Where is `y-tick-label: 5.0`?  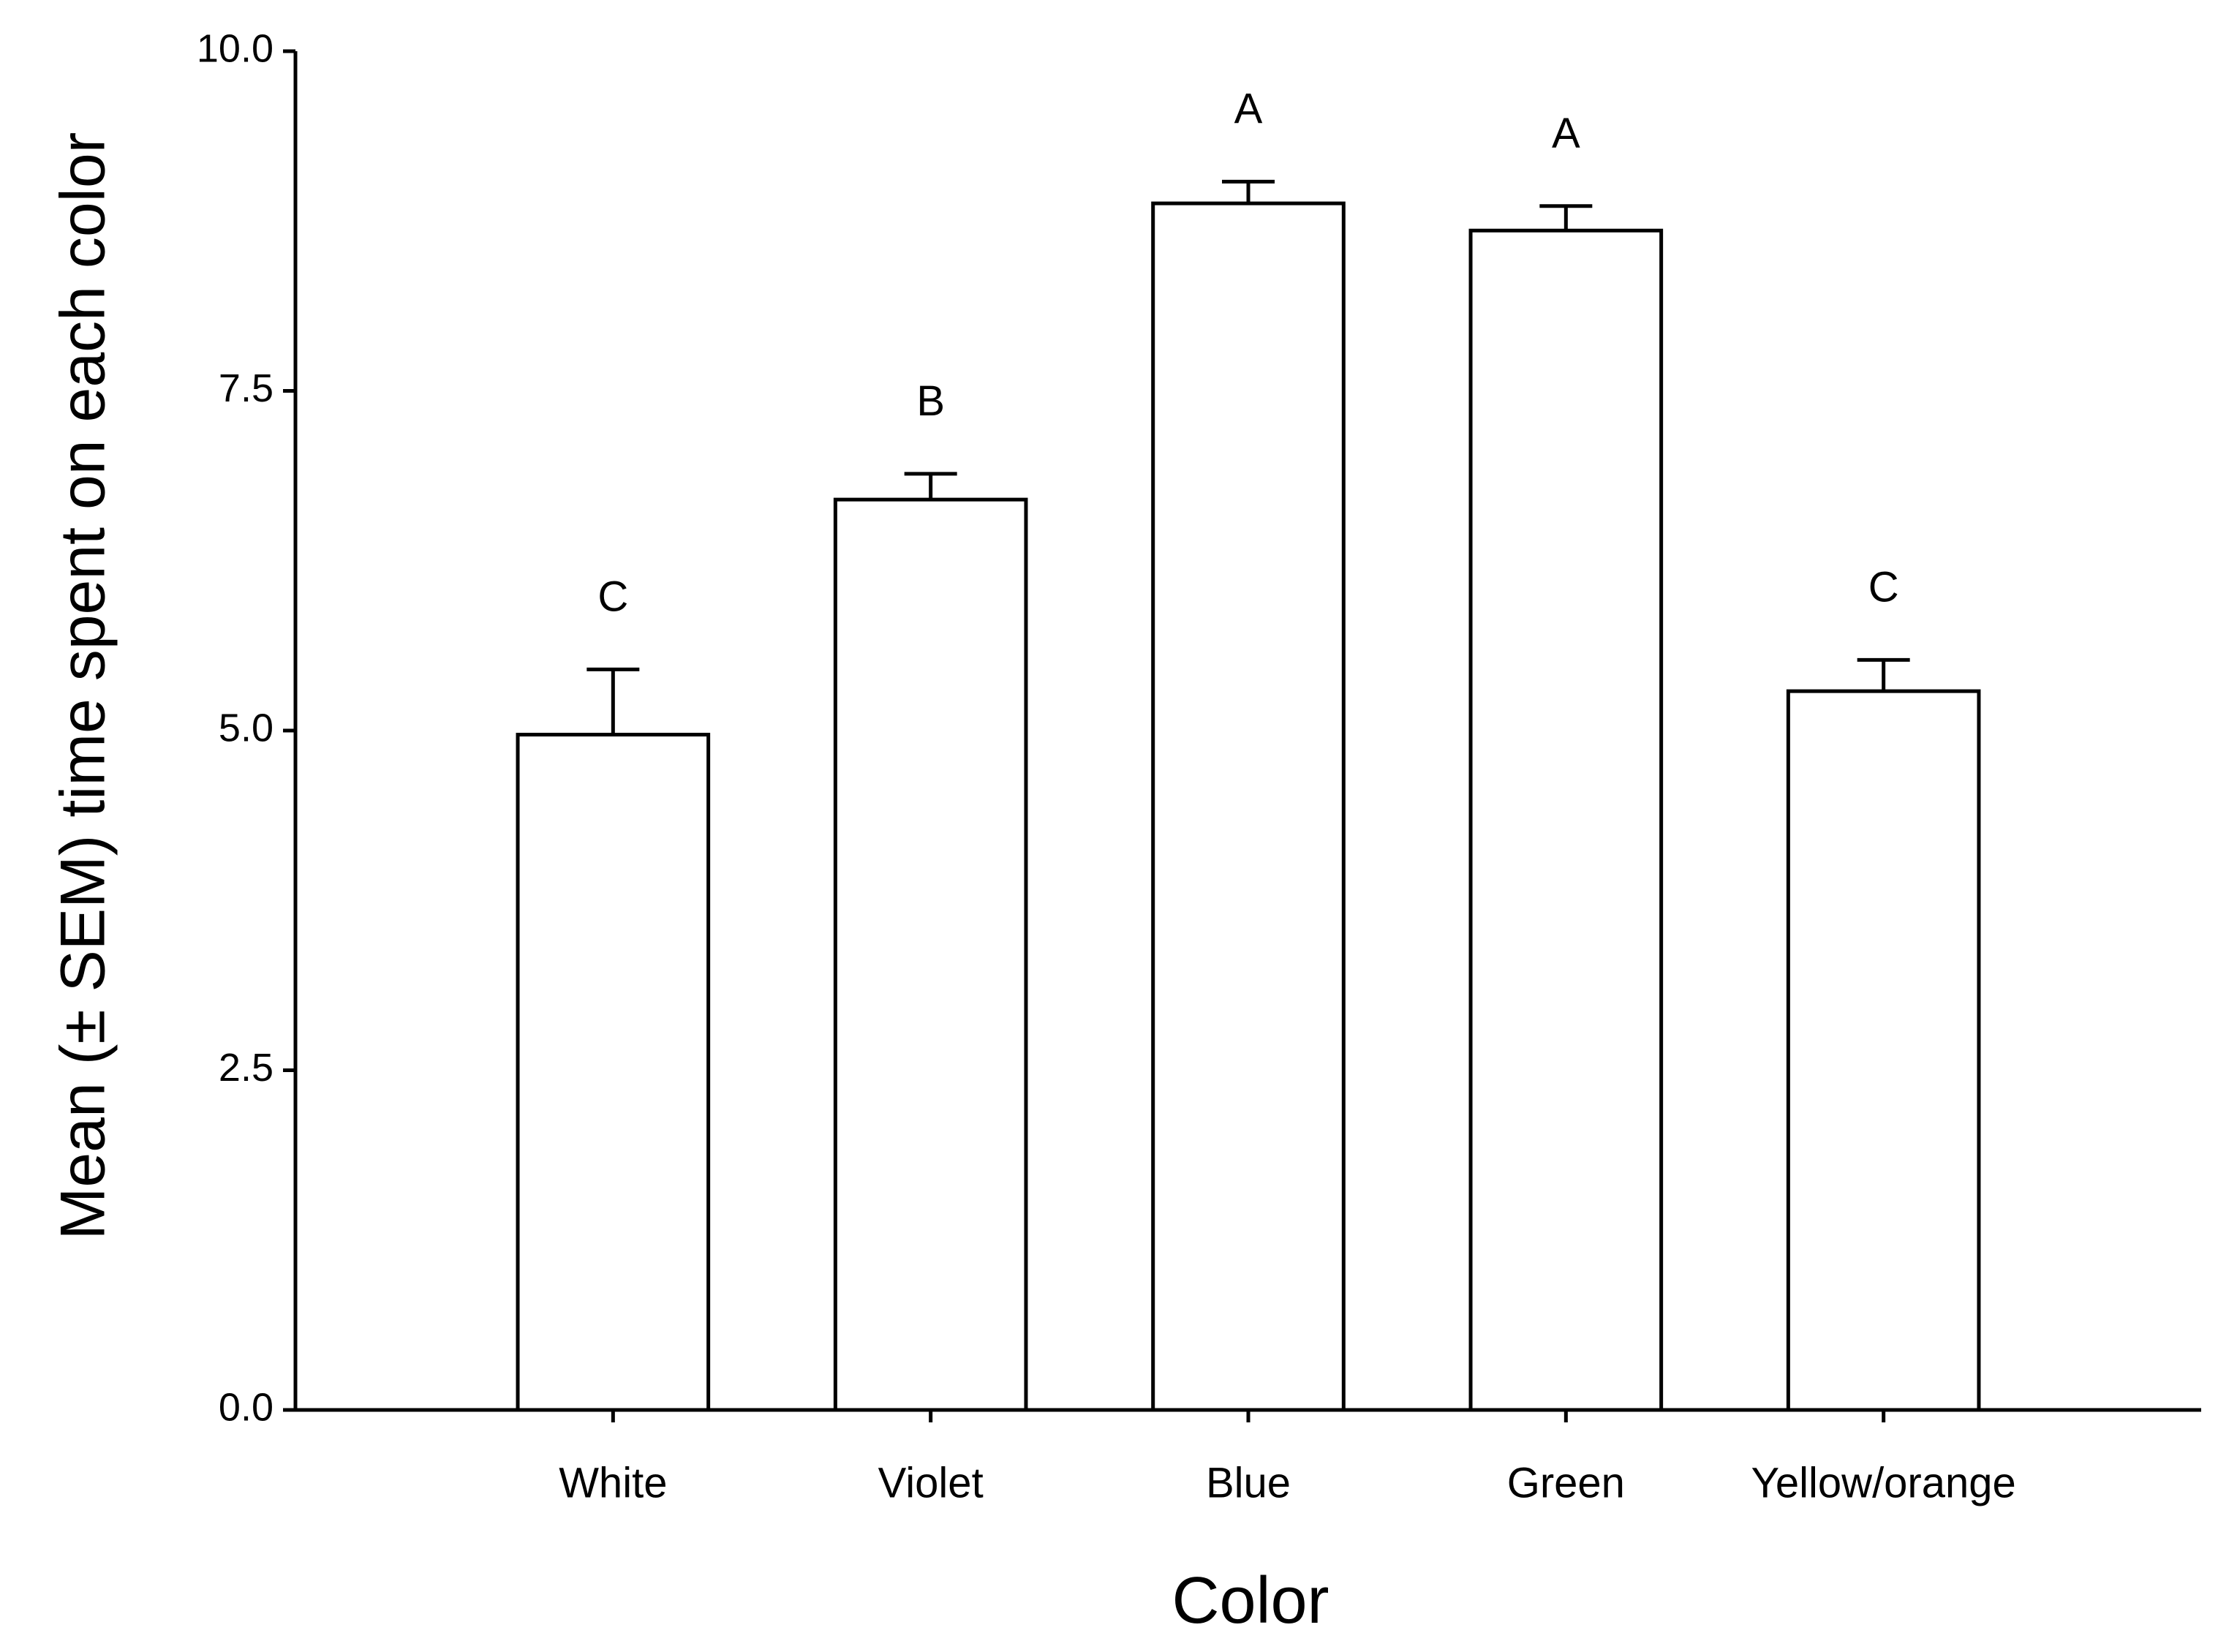 y-tick-label: 5.0 is located at coordinates (247, 728).